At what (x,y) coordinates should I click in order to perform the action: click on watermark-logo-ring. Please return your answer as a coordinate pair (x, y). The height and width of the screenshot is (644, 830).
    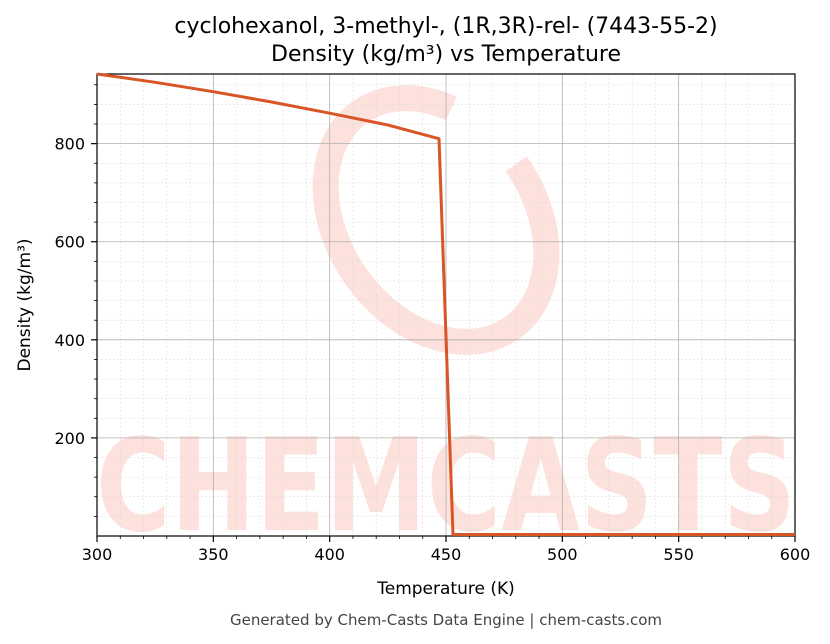
    Looking at the image, I should click on (436, 220).